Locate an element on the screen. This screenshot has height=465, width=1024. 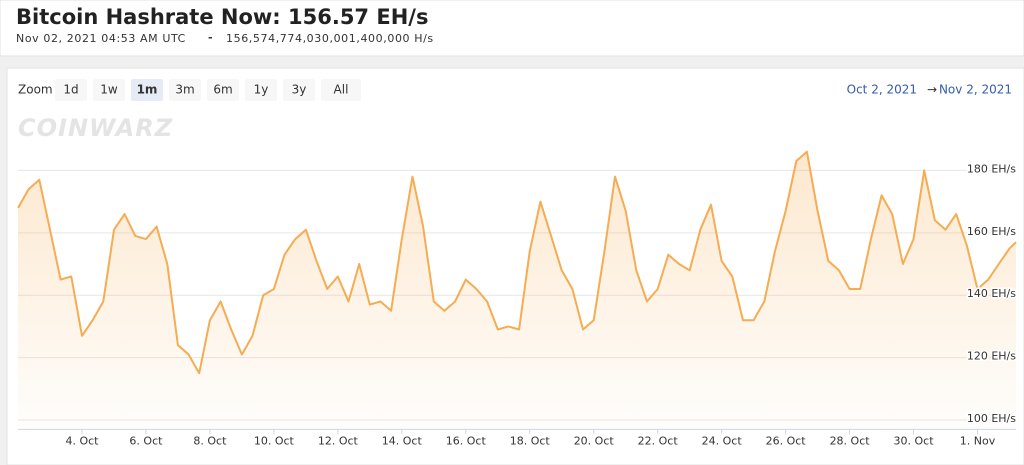
x-tick-label: 4. Oct is located at coordinates (82, 440).